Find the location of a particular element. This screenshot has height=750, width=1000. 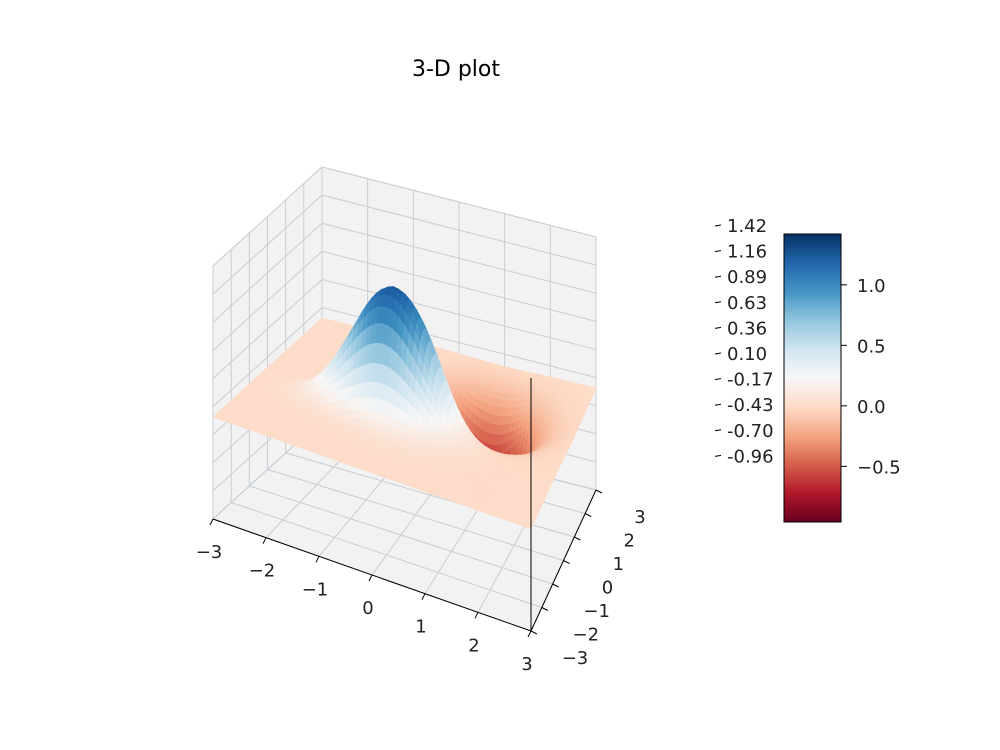

y-tick-label: −1 is located at coordinates (596, 611).